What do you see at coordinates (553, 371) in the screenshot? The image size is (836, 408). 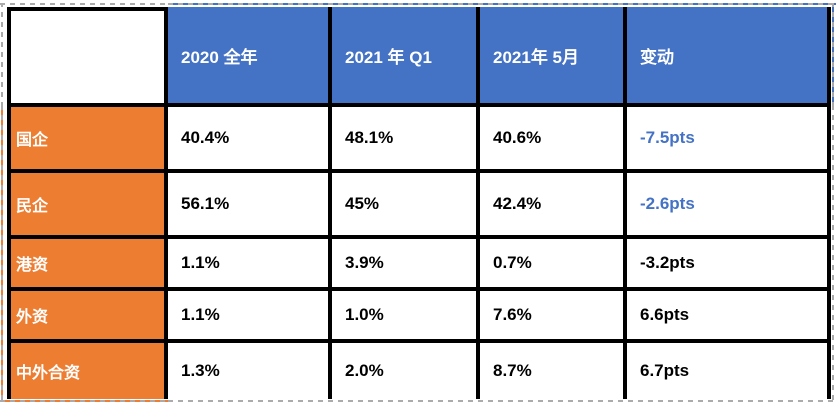 I see `cell-jv-may: 8.7%` at bounding box center [553, 371].